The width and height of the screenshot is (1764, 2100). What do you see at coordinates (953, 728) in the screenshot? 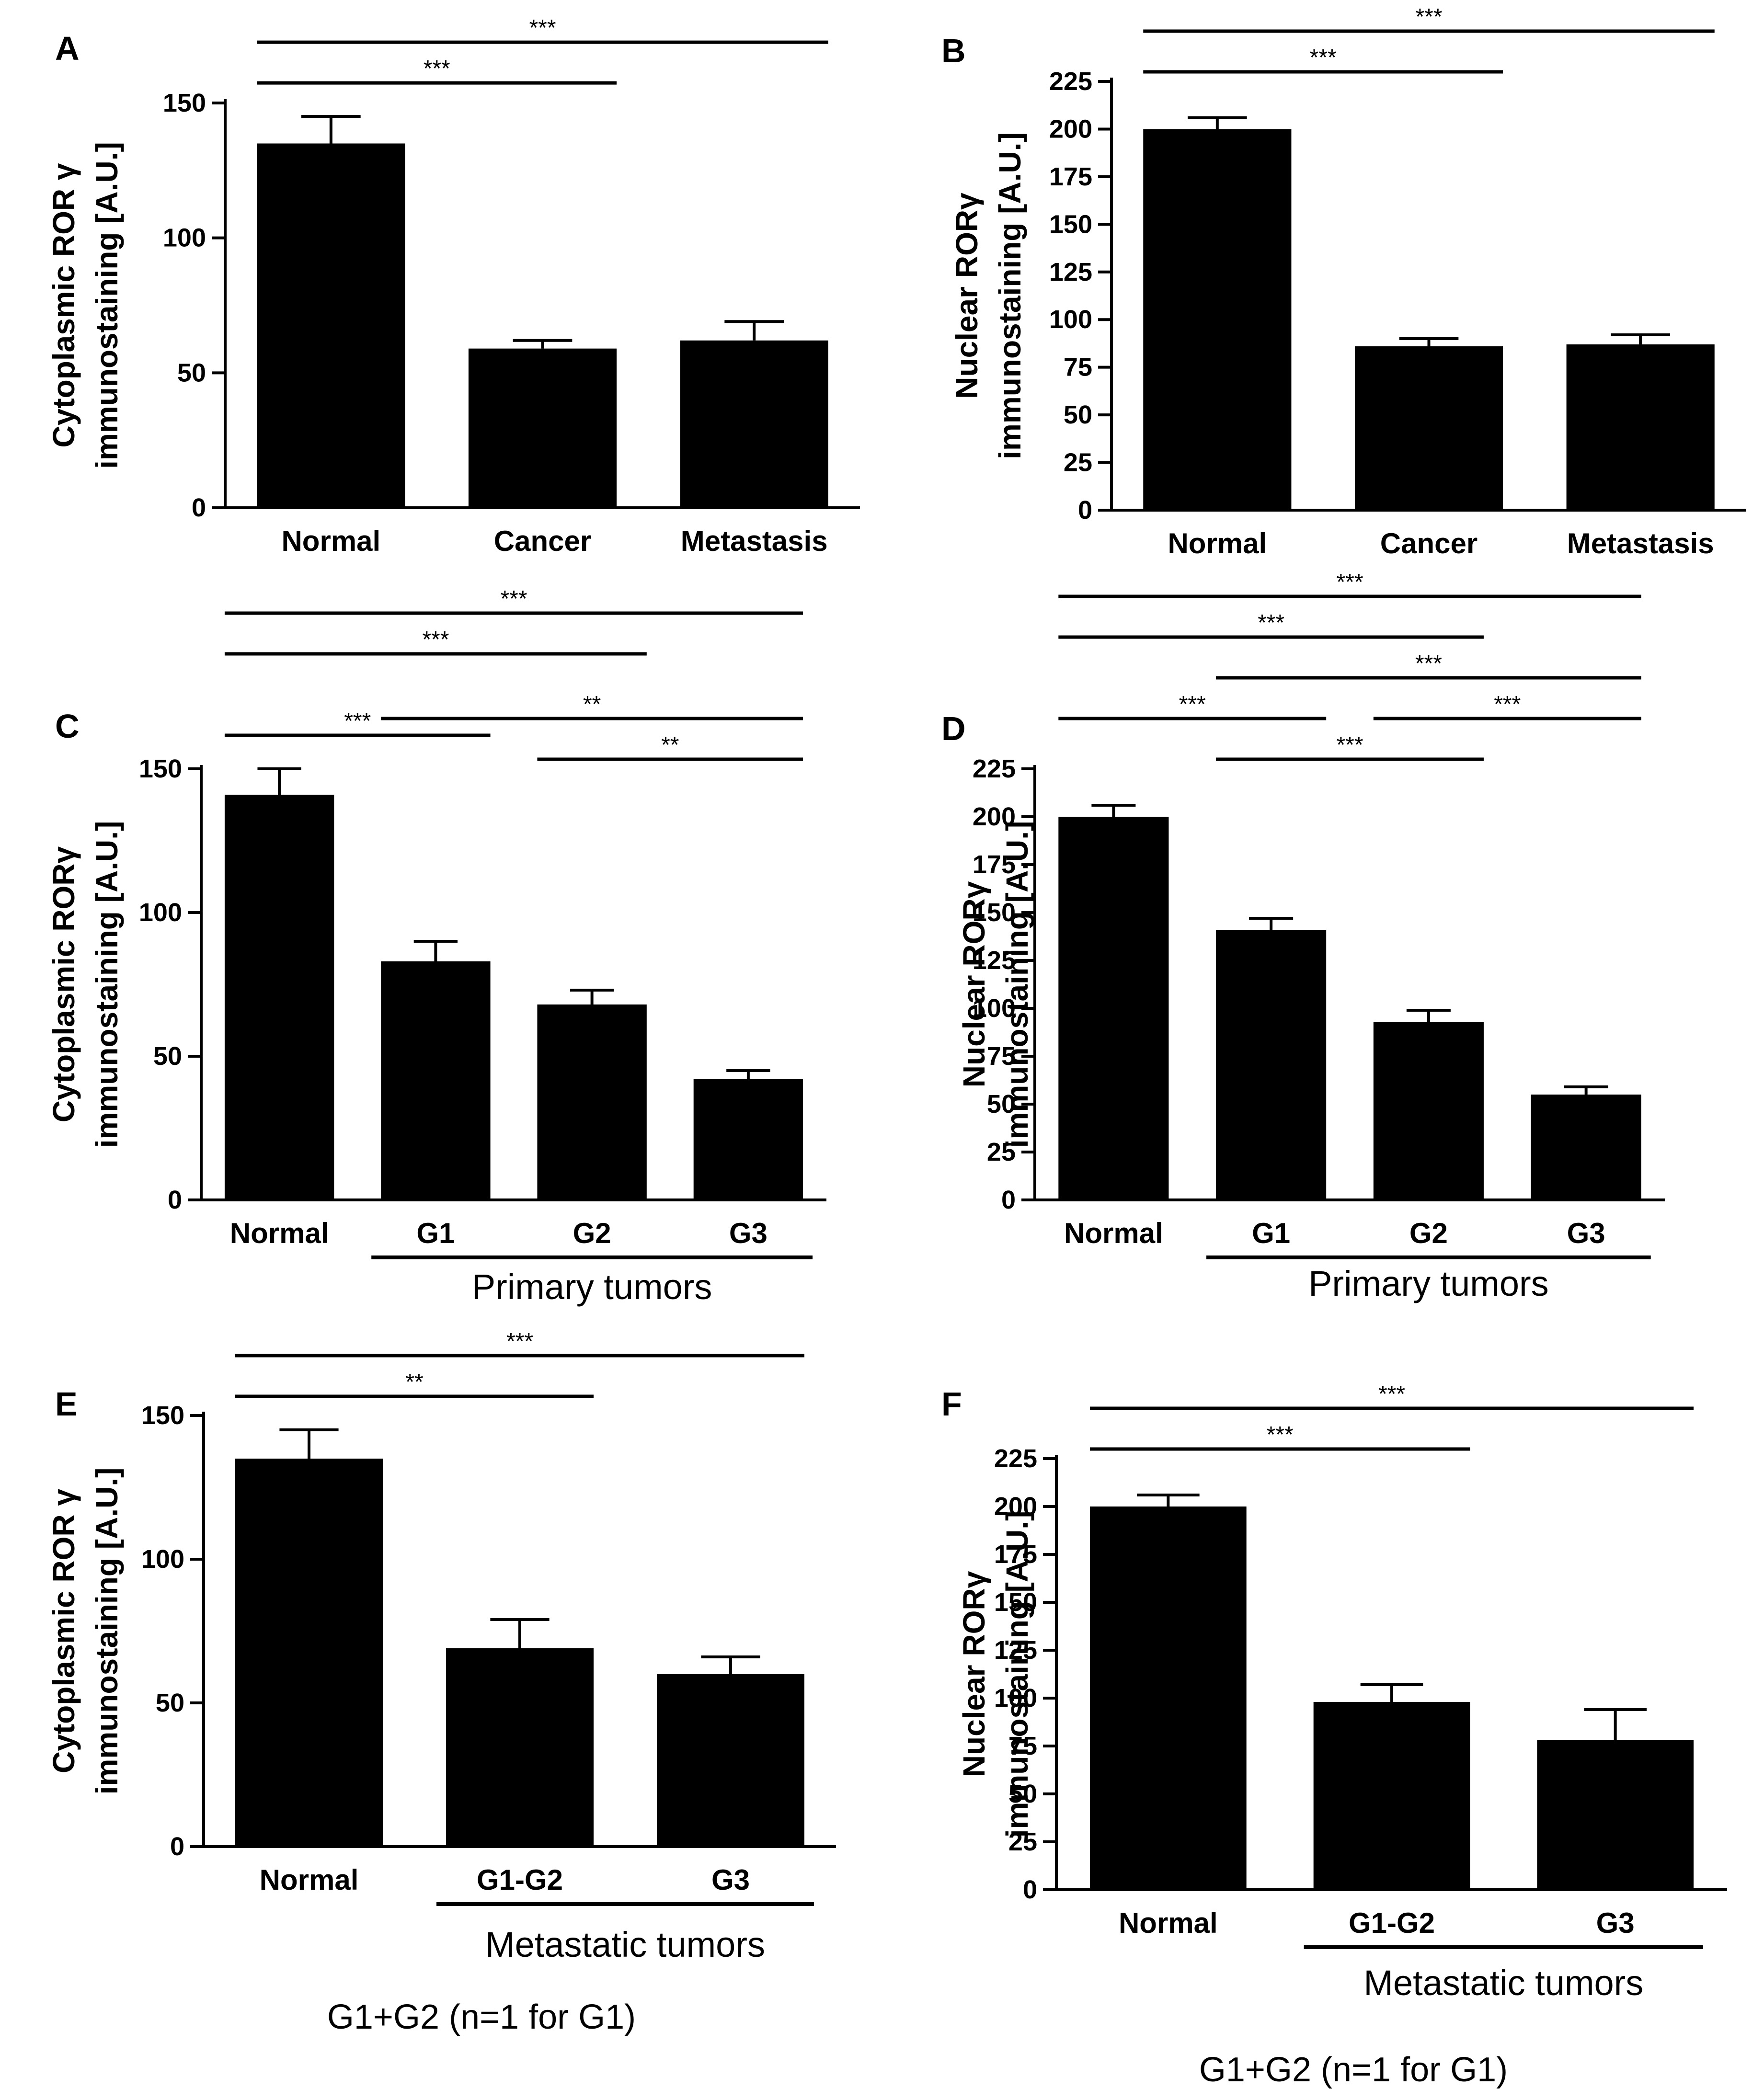
I see `panel-label: D` at bounding box center [953, 728].